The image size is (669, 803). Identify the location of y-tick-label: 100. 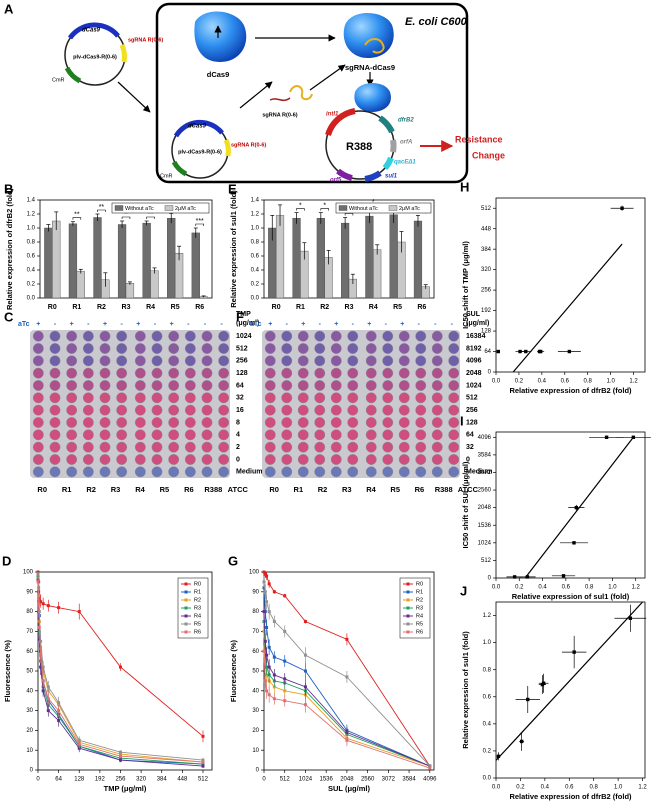
(254, 573).